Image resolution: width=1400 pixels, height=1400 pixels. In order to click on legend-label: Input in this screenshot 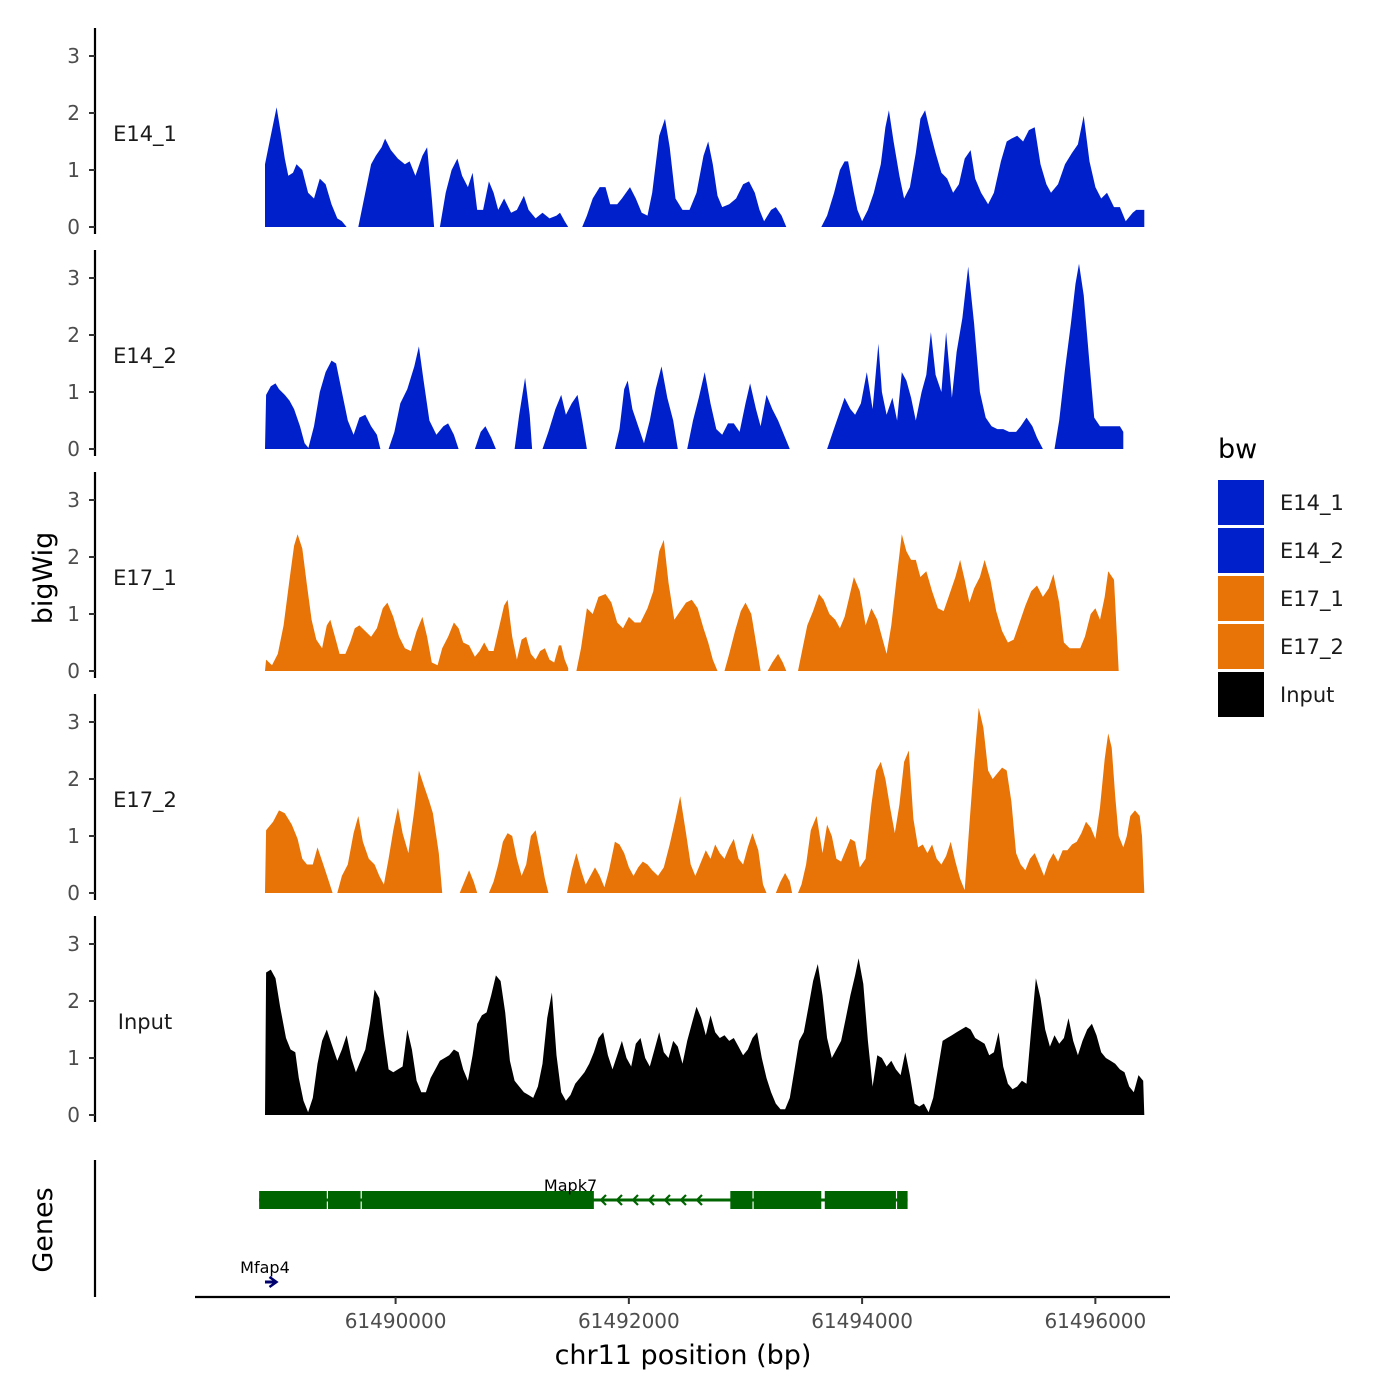, I will do `click(1307, 695)`.